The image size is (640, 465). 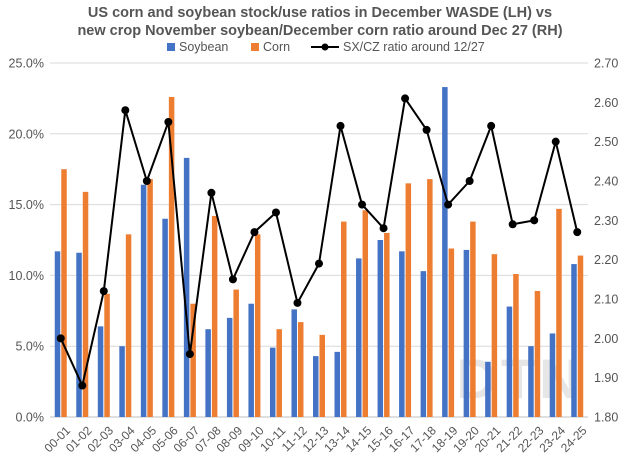 I want to click on legend-label-soybean: Soybean, so click(x=203, y=47).